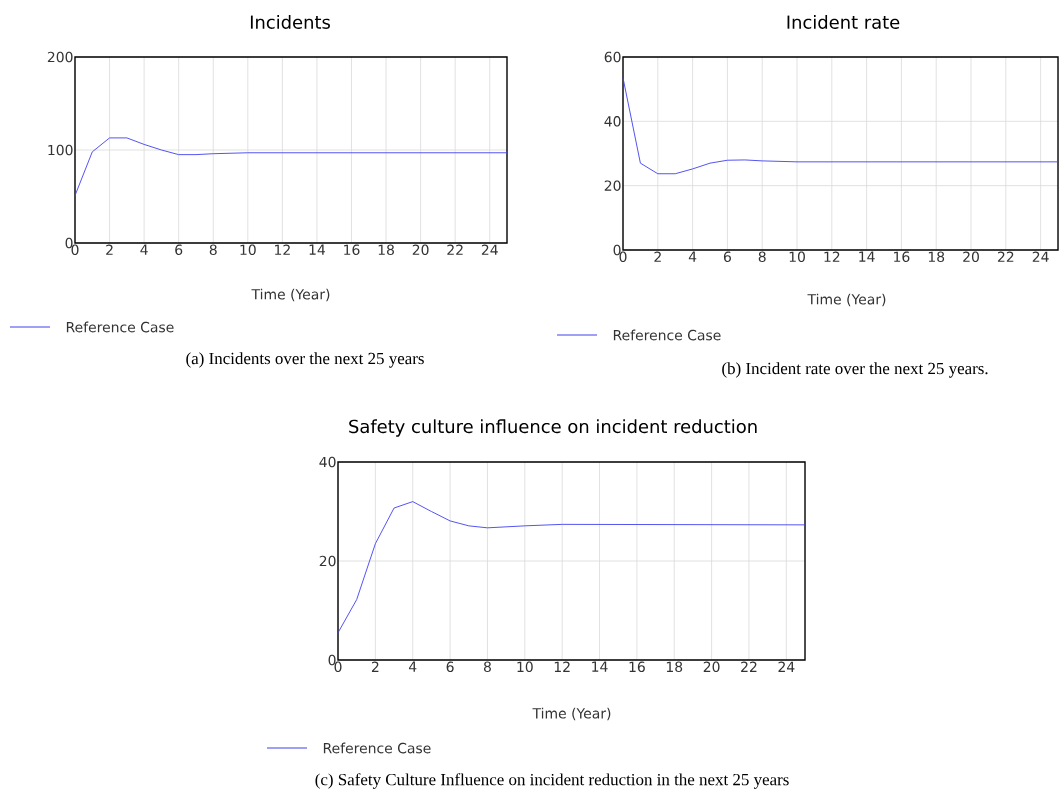 This screenshot has height=792, width=1063. What do you see at coordinates (612, 57) in the screenshot?
I see `y-tick-label: 60` at bounding box center [612, 57].